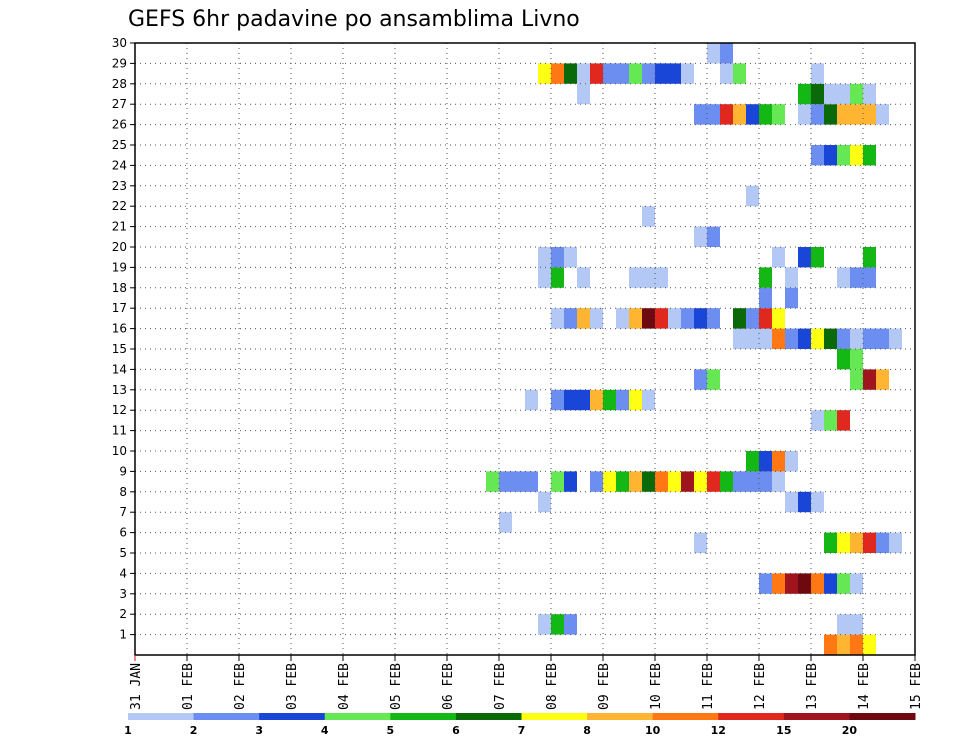 The width and height of the screenshot is (960, 742). What do you see at coordinates (119, 145) in the screenshot?
I see `y-tick-label: 25` at bounding box center [119, 145].